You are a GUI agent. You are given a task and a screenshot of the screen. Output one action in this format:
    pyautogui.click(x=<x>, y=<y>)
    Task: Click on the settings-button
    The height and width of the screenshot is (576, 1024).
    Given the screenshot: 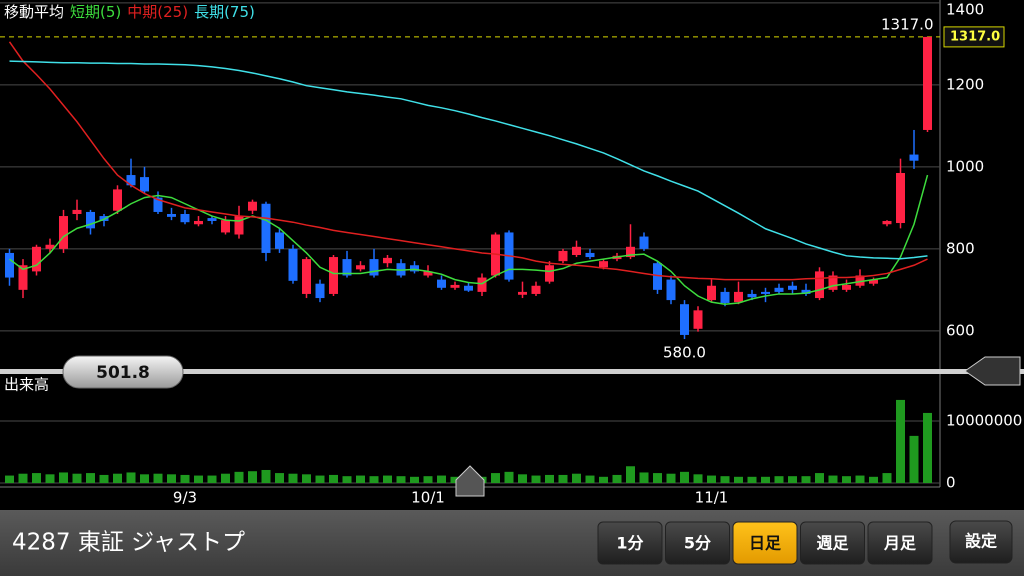 What is the action you would take?
    pyautogui.click(x=981, y=542)
    